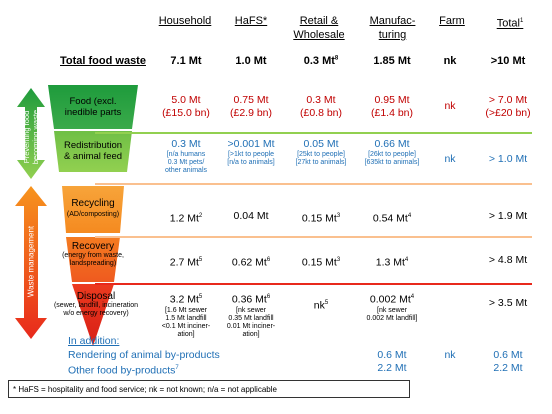 The image size is (552, 414). Describe the element at coordinates (508, 106) in the screenshot. I see `food-total: > 7.0 Mt (>£20 bn)` at that location.